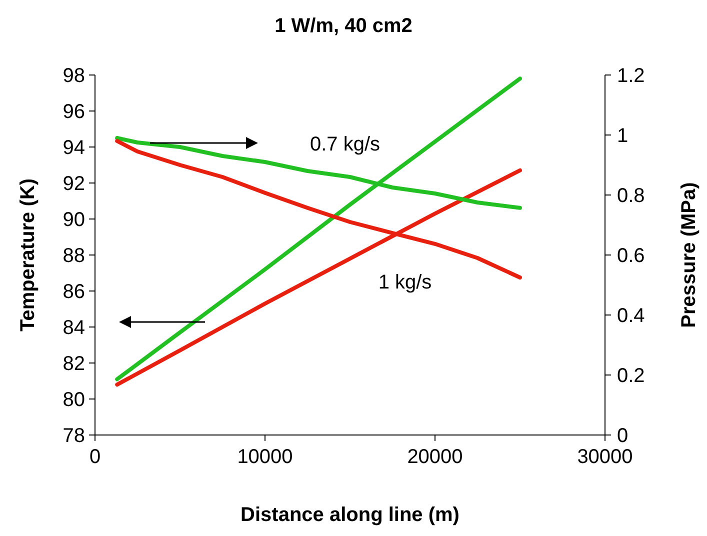  I want to click on y-tick-label: 90, so click(73, 220).